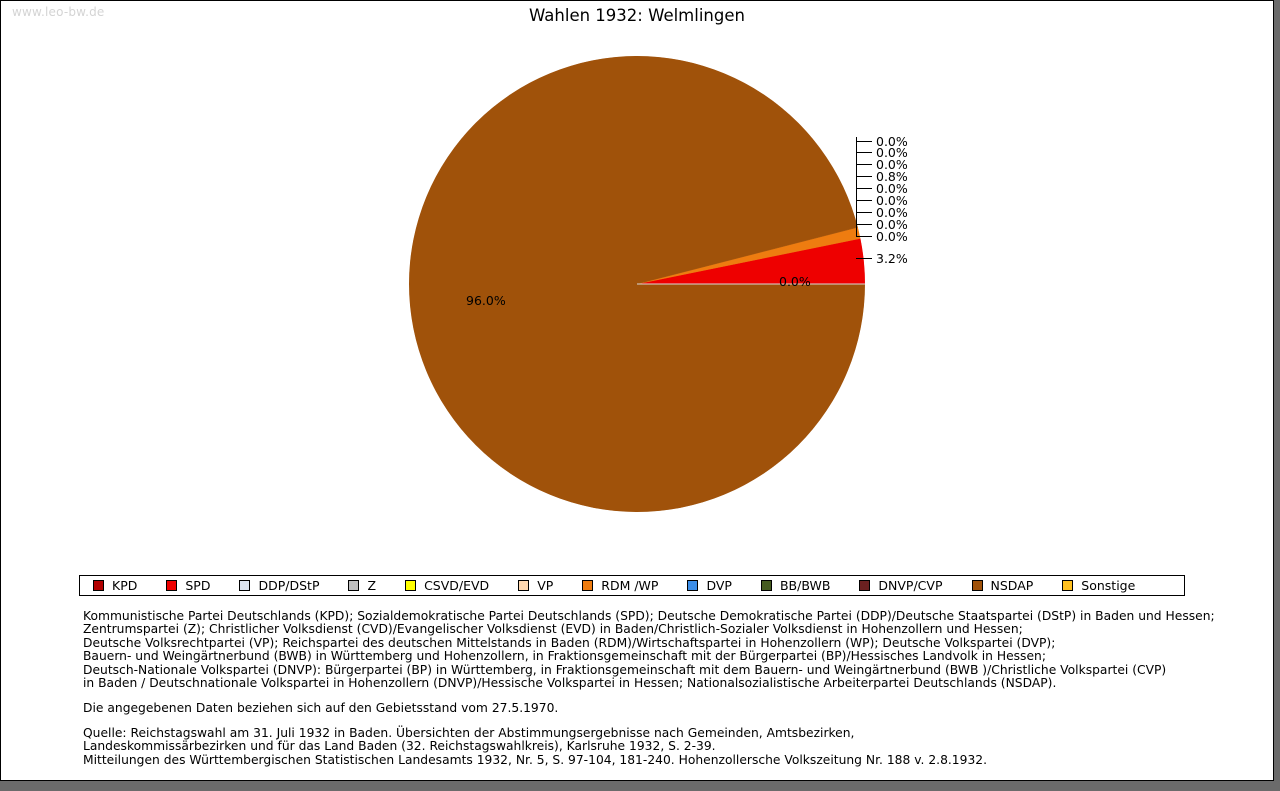 The width and height of the screenshot is (1280, 791). What do you see at coordinates (535, 585) in the screenshot?
I see `legend-item-vp: VP` at bounding box center [535, 585].